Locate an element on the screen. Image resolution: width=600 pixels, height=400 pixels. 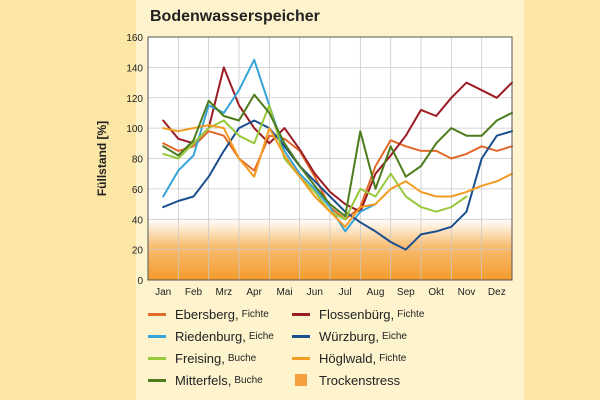
x-tick-label: Jun is located at coordinates (315, 292).